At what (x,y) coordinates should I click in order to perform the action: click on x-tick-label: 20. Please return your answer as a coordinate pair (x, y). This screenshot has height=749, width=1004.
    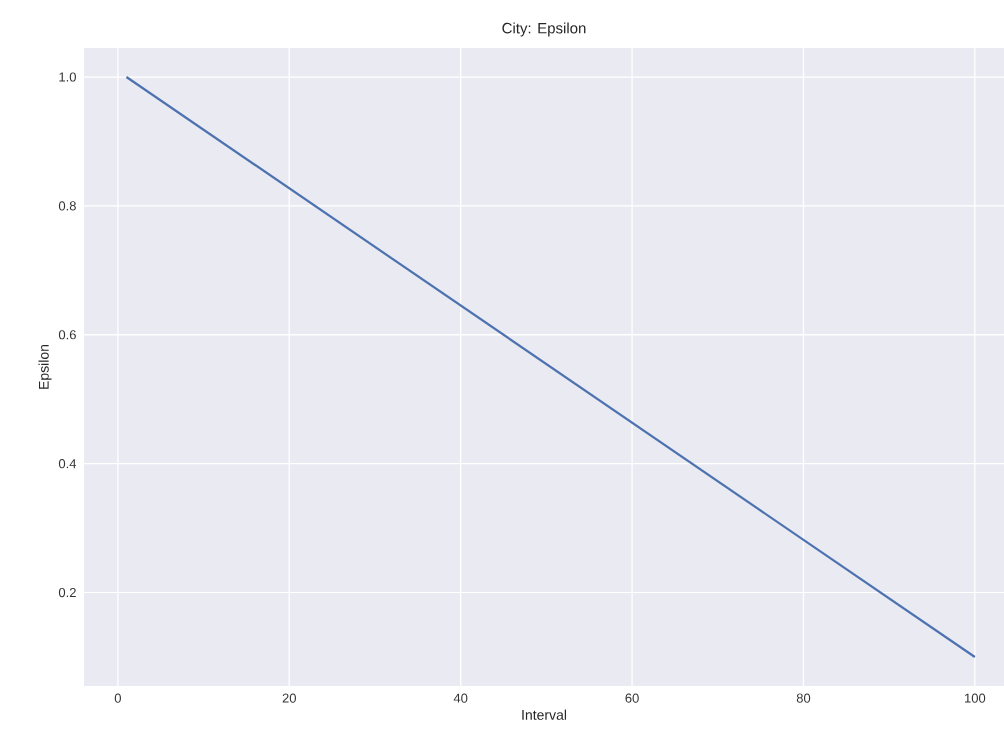
    Looking at the image, I should click on (289, 698).